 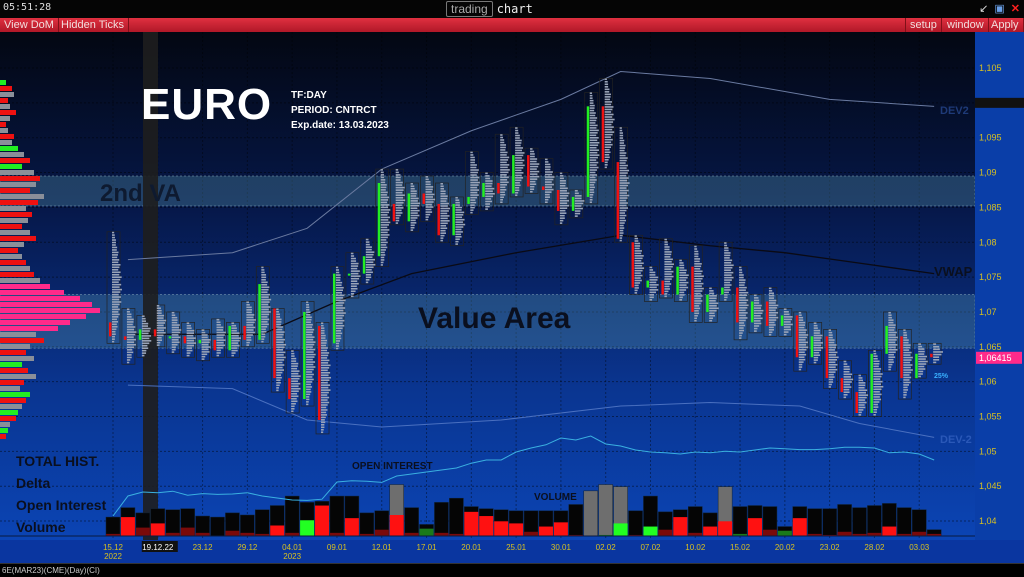 What do you see at coordinates (874, 521) in the screenshot?
I see `volume-bar` at bounding box center [874, 521].